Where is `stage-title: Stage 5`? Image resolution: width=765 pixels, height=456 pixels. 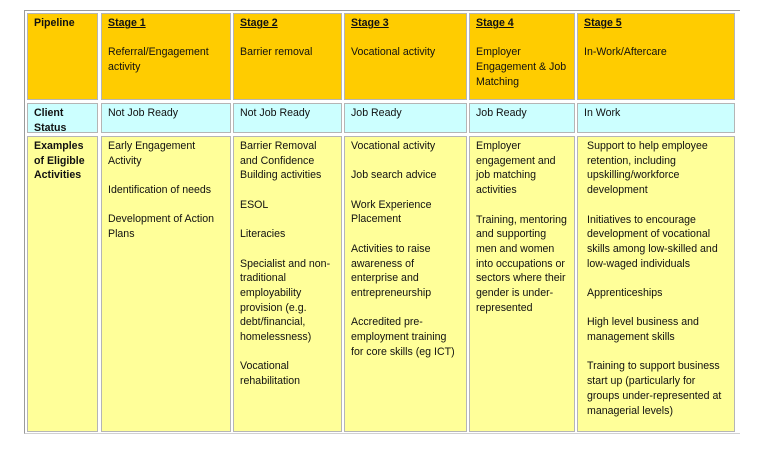 stage-title: Stage 5 is located at coordinates (603, 23).